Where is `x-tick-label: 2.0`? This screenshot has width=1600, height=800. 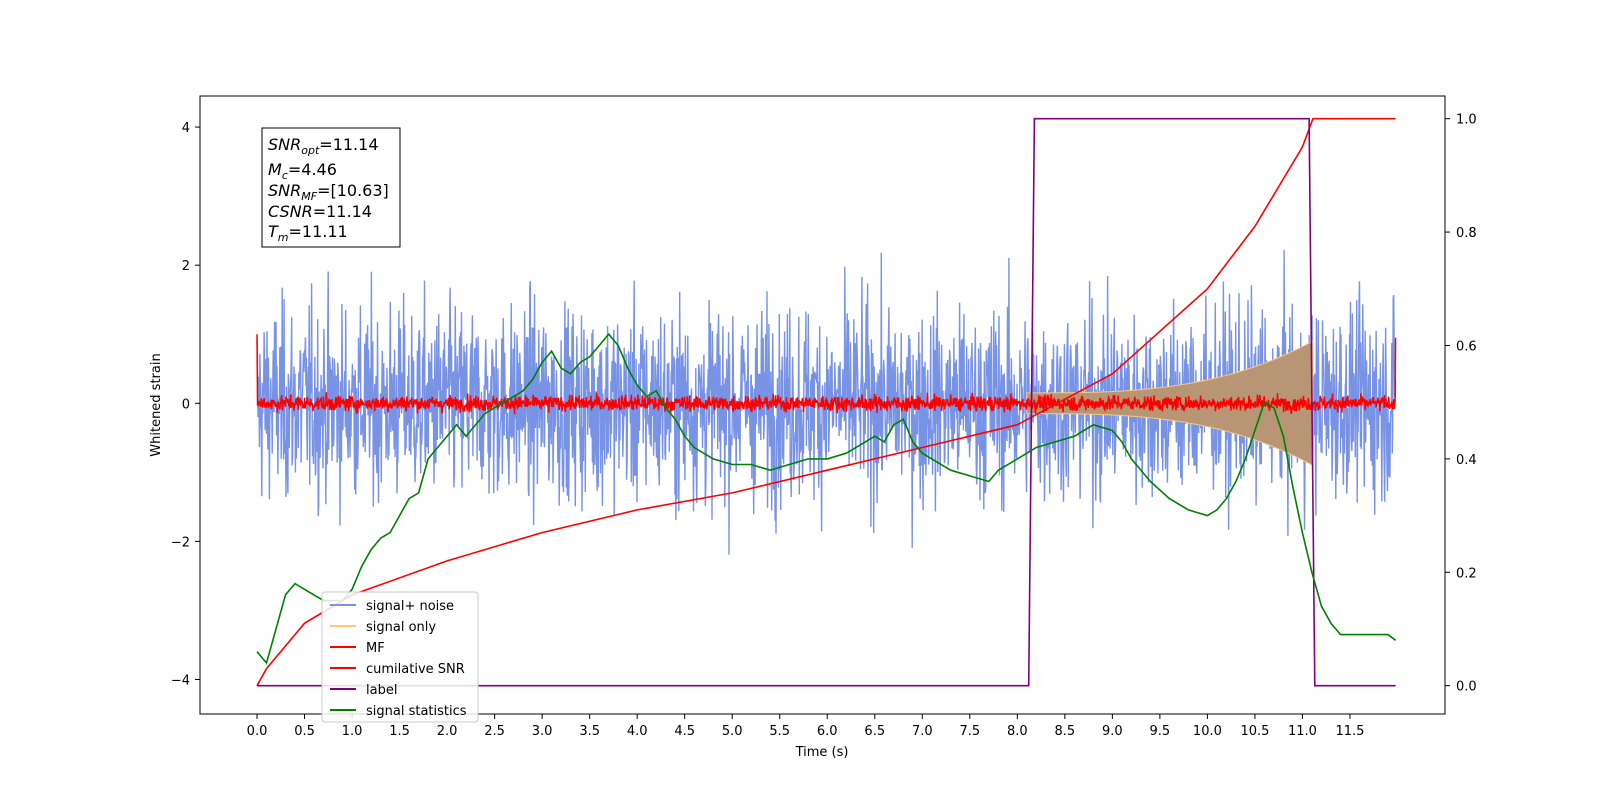 x-tick-label: 2.0 is located at coordinates (447, 731).